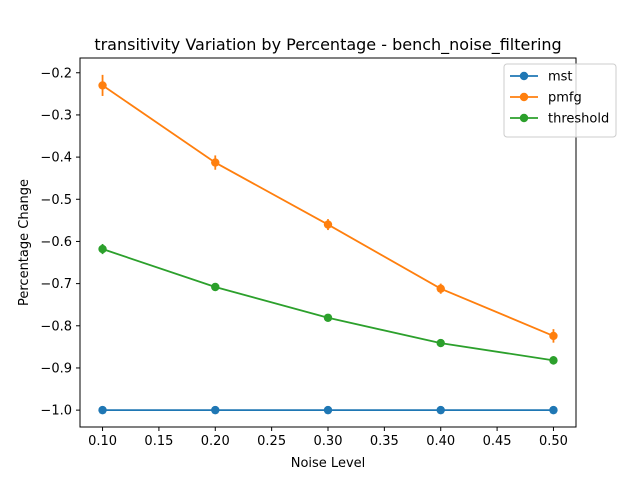 Image resolution: width=640 pixels, height=480 pixels. I want to click on y-tick-label: −0.5, so click(56, 200).